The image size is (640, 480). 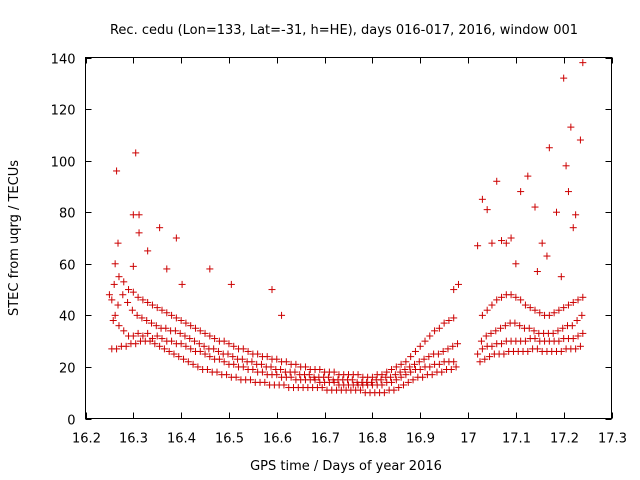 What do you see at coordinates (67, 266) in the screenshot?
I see `y-tick-label: 60` at bounding box center [67, 266].